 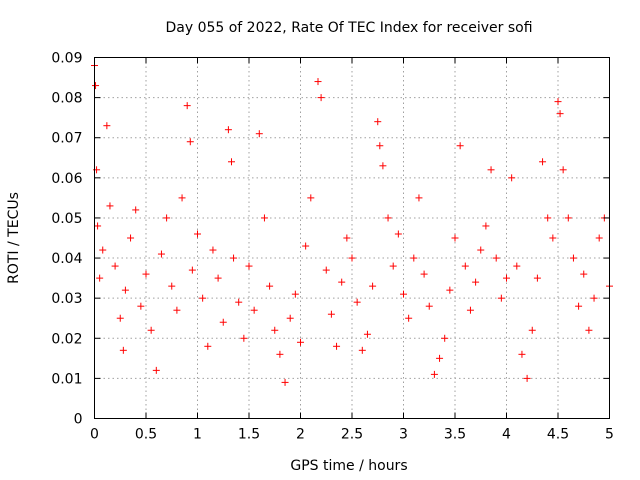 What do you see at coordinates (66, 379) in the screenshot?
I see `y-tick-label: 0.01` at bounding box center [66, 379].